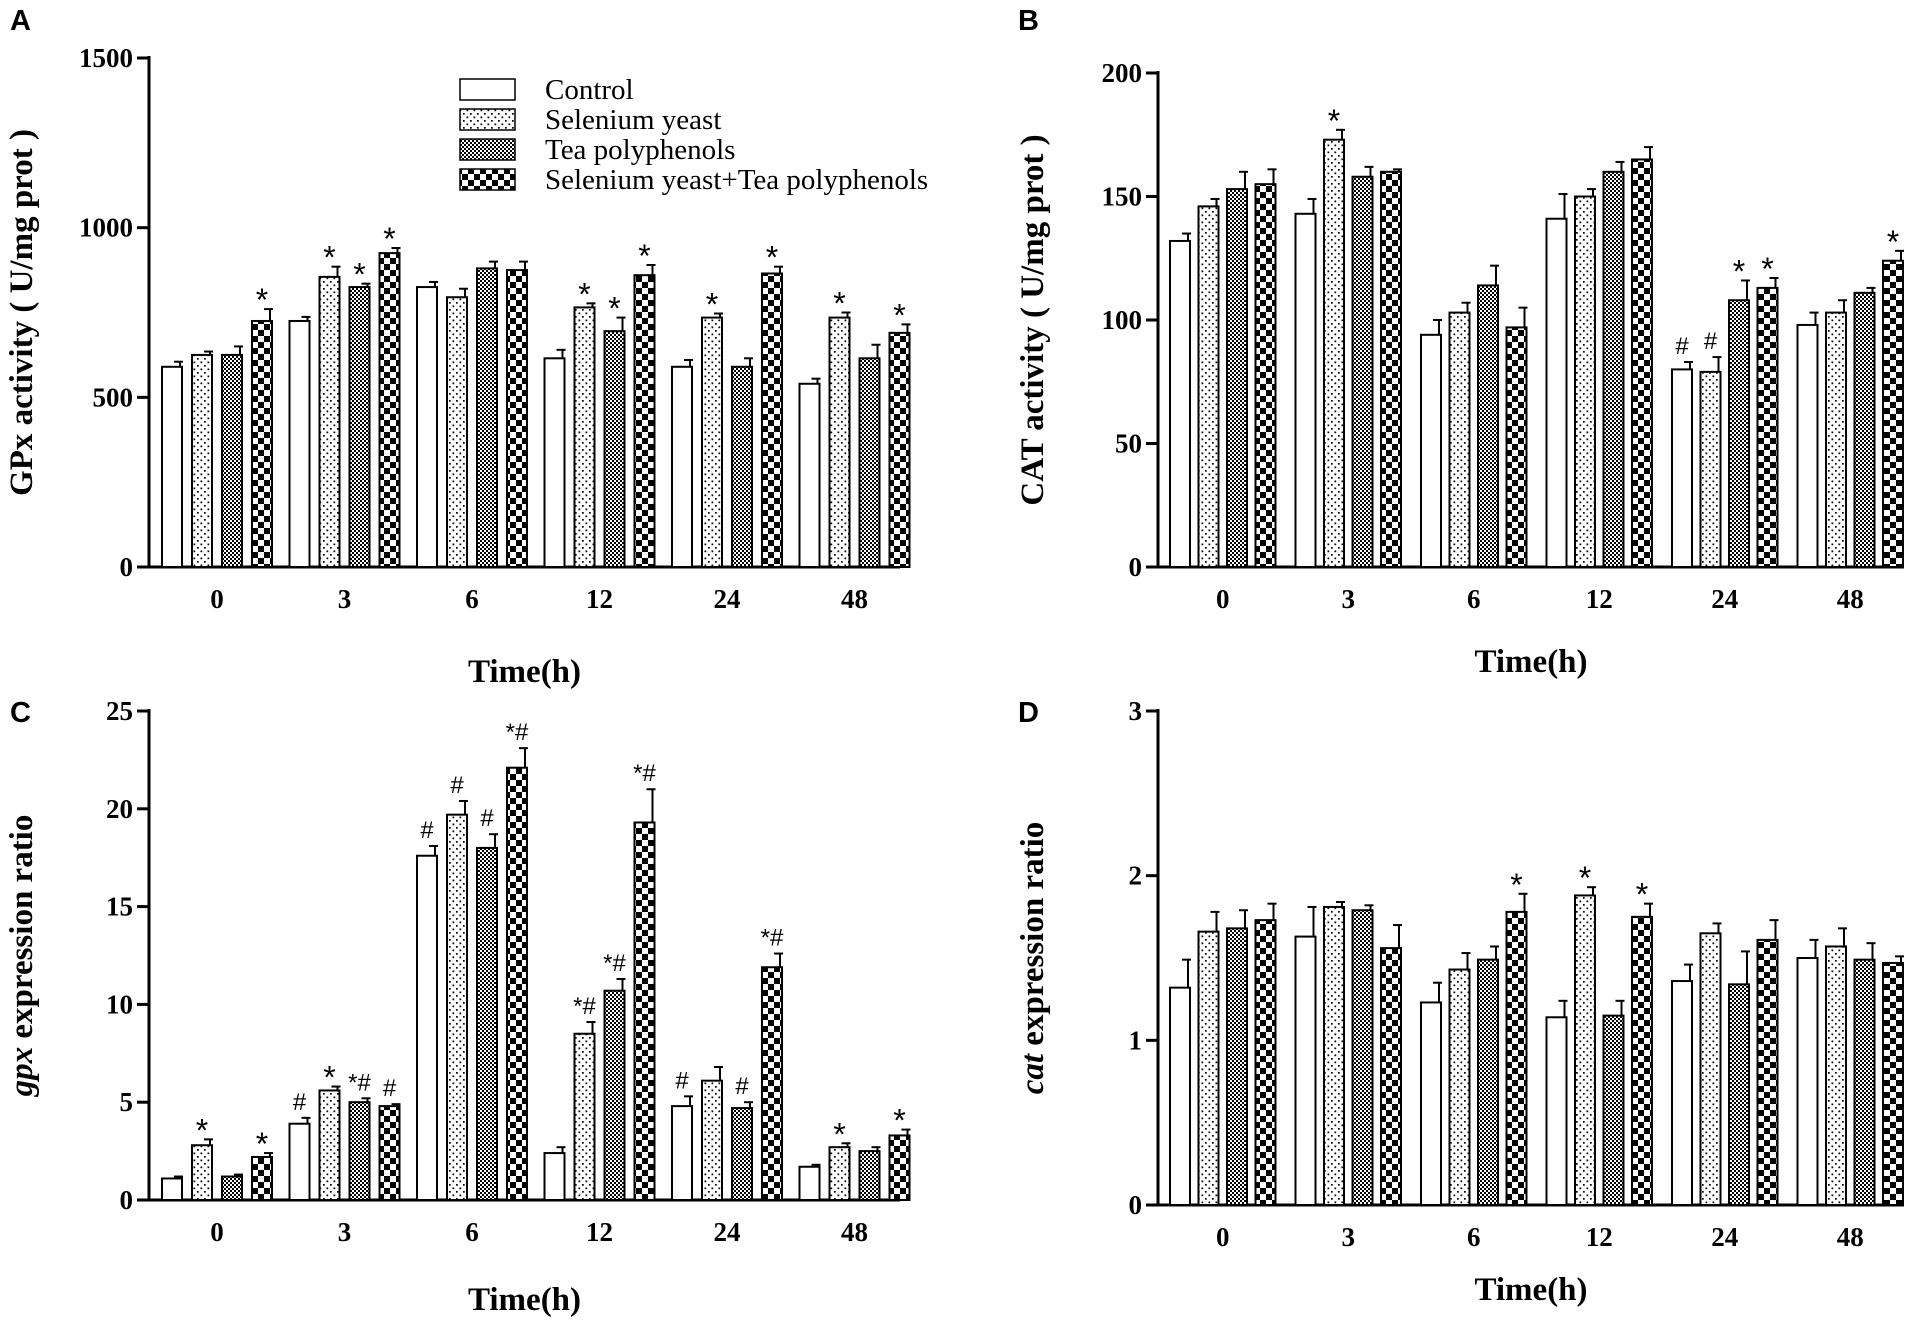  I want to click on x-tick-label: 24, so click(1724, 599).